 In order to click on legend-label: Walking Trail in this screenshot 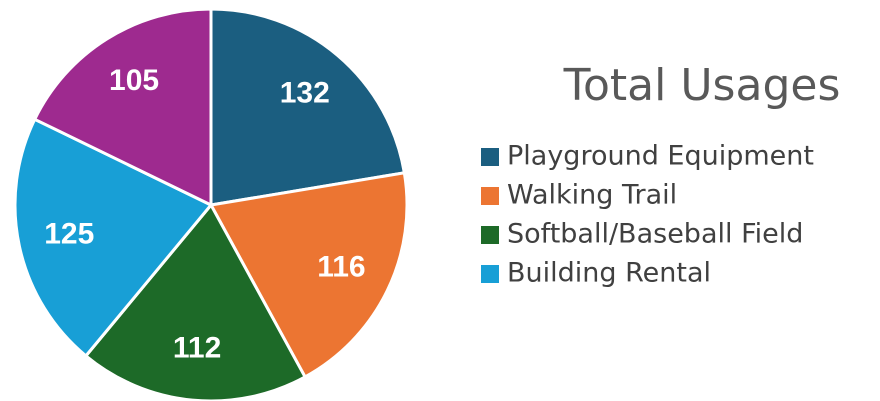, I will do `click(592, 195)`.